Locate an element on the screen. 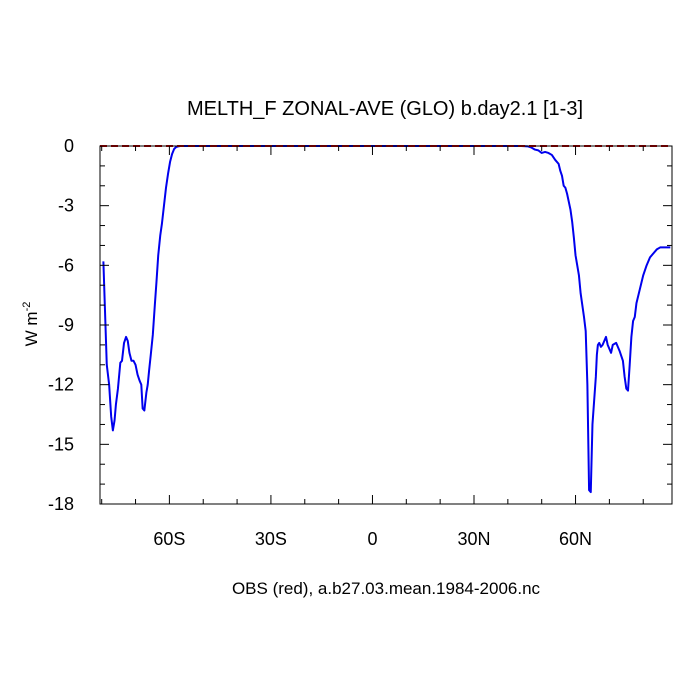 Image resolution: width=700 pixels, height=700 pixels. y-axis-title: W m-2 is located at coordinates (31, 324).